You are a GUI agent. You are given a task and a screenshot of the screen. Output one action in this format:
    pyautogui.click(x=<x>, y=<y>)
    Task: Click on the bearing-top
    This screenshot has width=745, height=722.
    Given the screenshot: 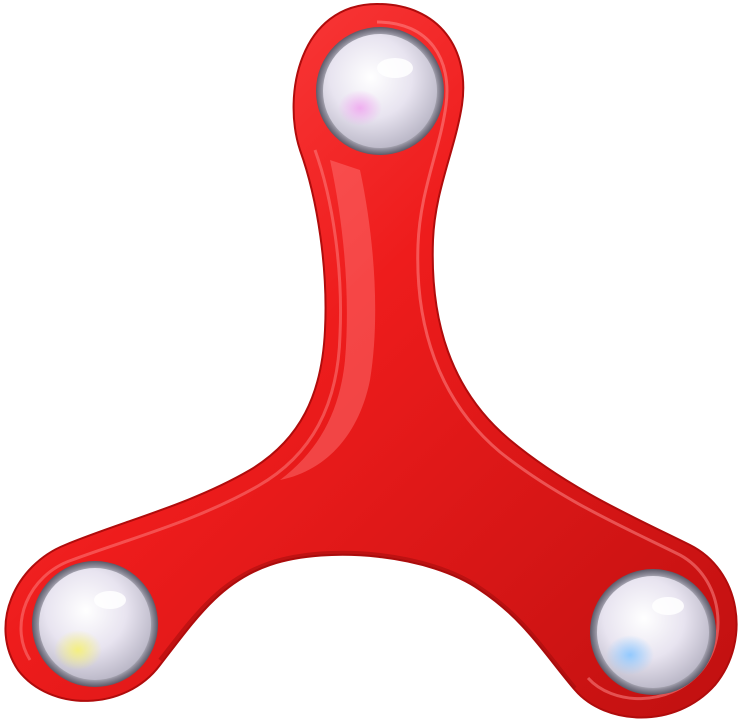 What is the action you would take?
    pyautogui.click(x=380, y=91)
    